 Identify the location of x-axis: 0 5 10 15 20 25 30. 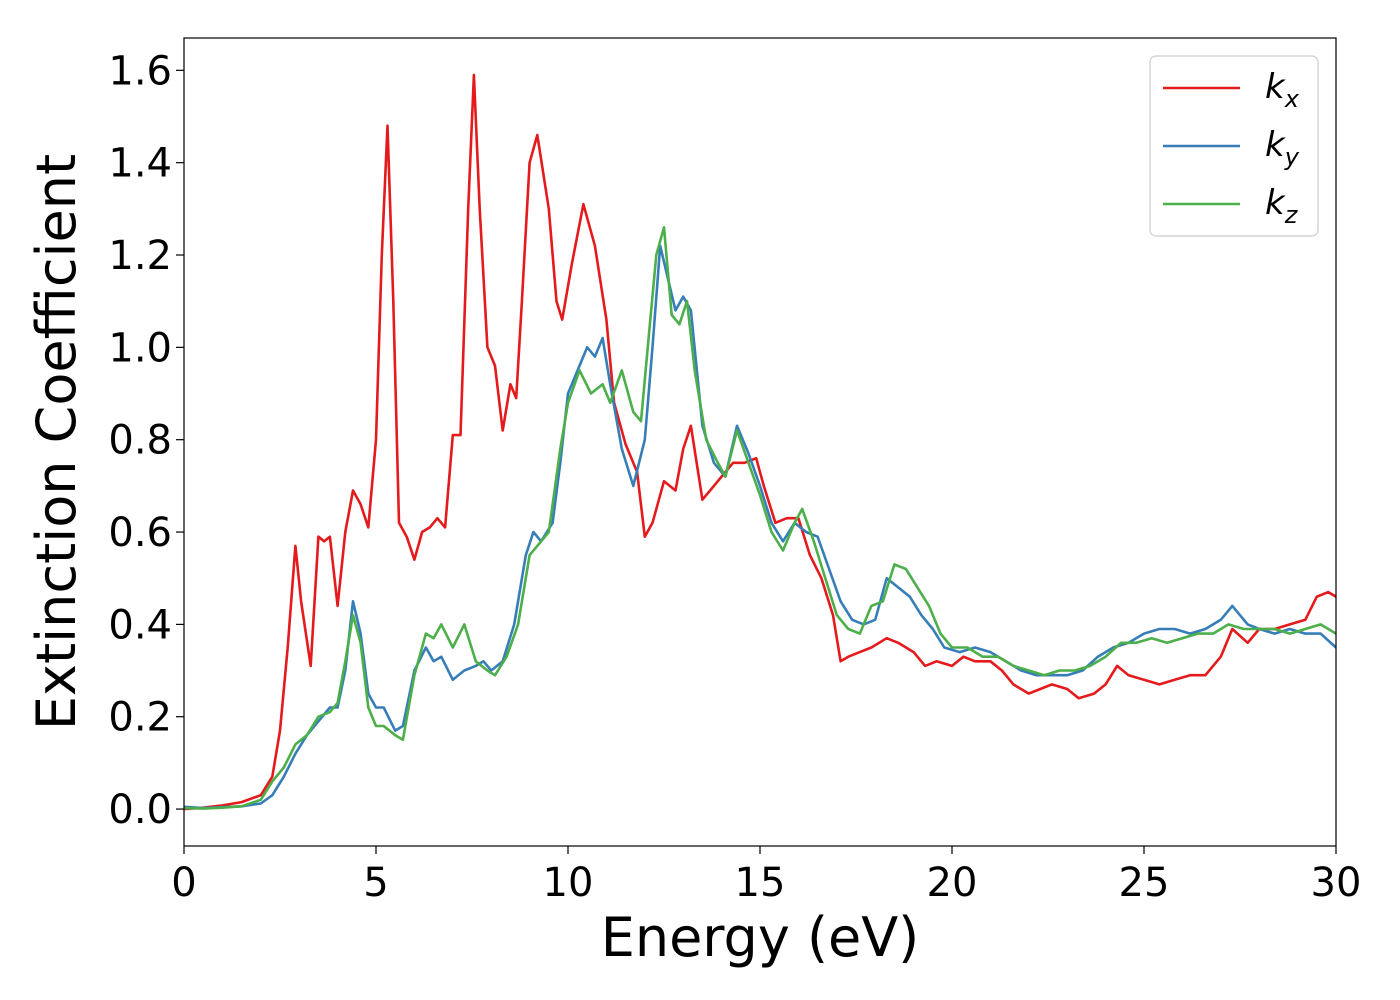
(766, 876).